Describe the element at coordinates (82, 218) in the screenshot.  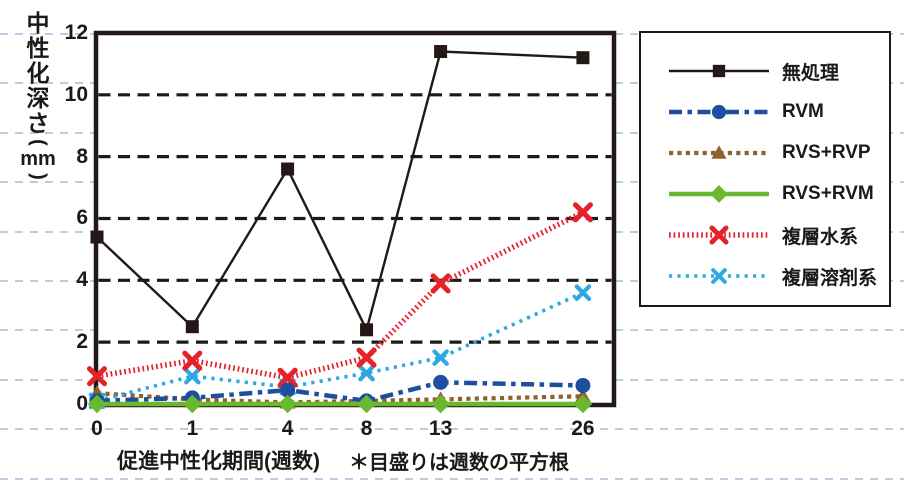
I see `y-tick-label: 6` at that location.